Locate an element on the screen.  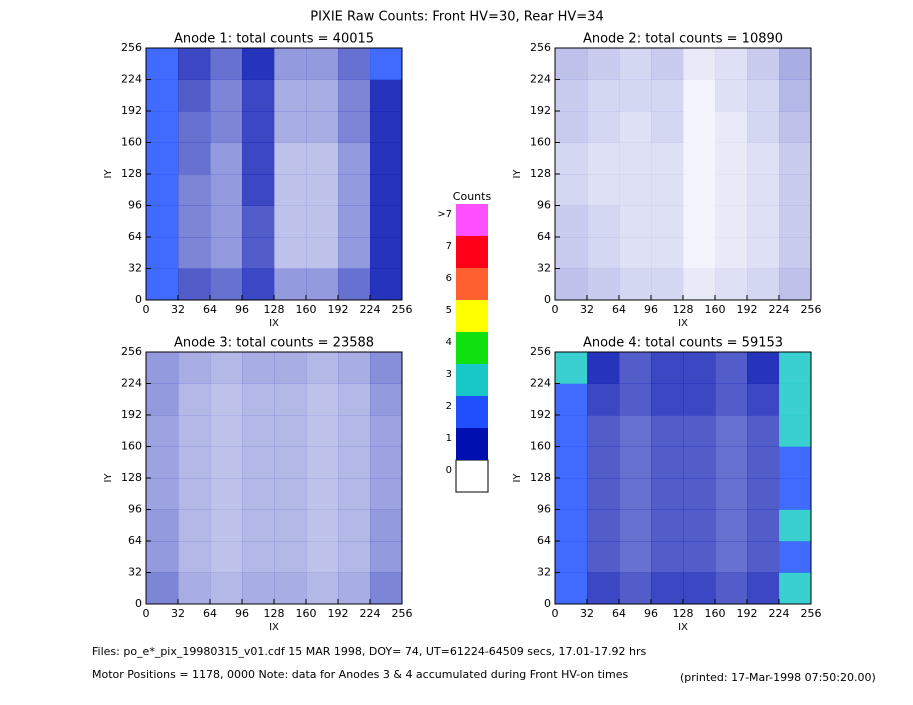
y-tick-label: 96 is located at coordinates (544, 509).